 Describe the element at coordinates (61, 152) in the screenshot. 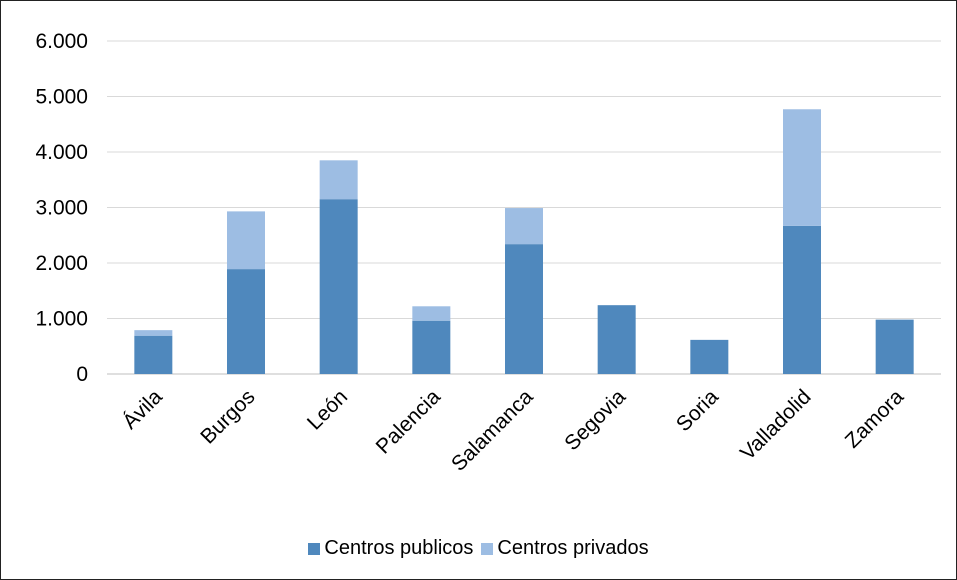

I see `y-tick-label: 4.000` at that location.